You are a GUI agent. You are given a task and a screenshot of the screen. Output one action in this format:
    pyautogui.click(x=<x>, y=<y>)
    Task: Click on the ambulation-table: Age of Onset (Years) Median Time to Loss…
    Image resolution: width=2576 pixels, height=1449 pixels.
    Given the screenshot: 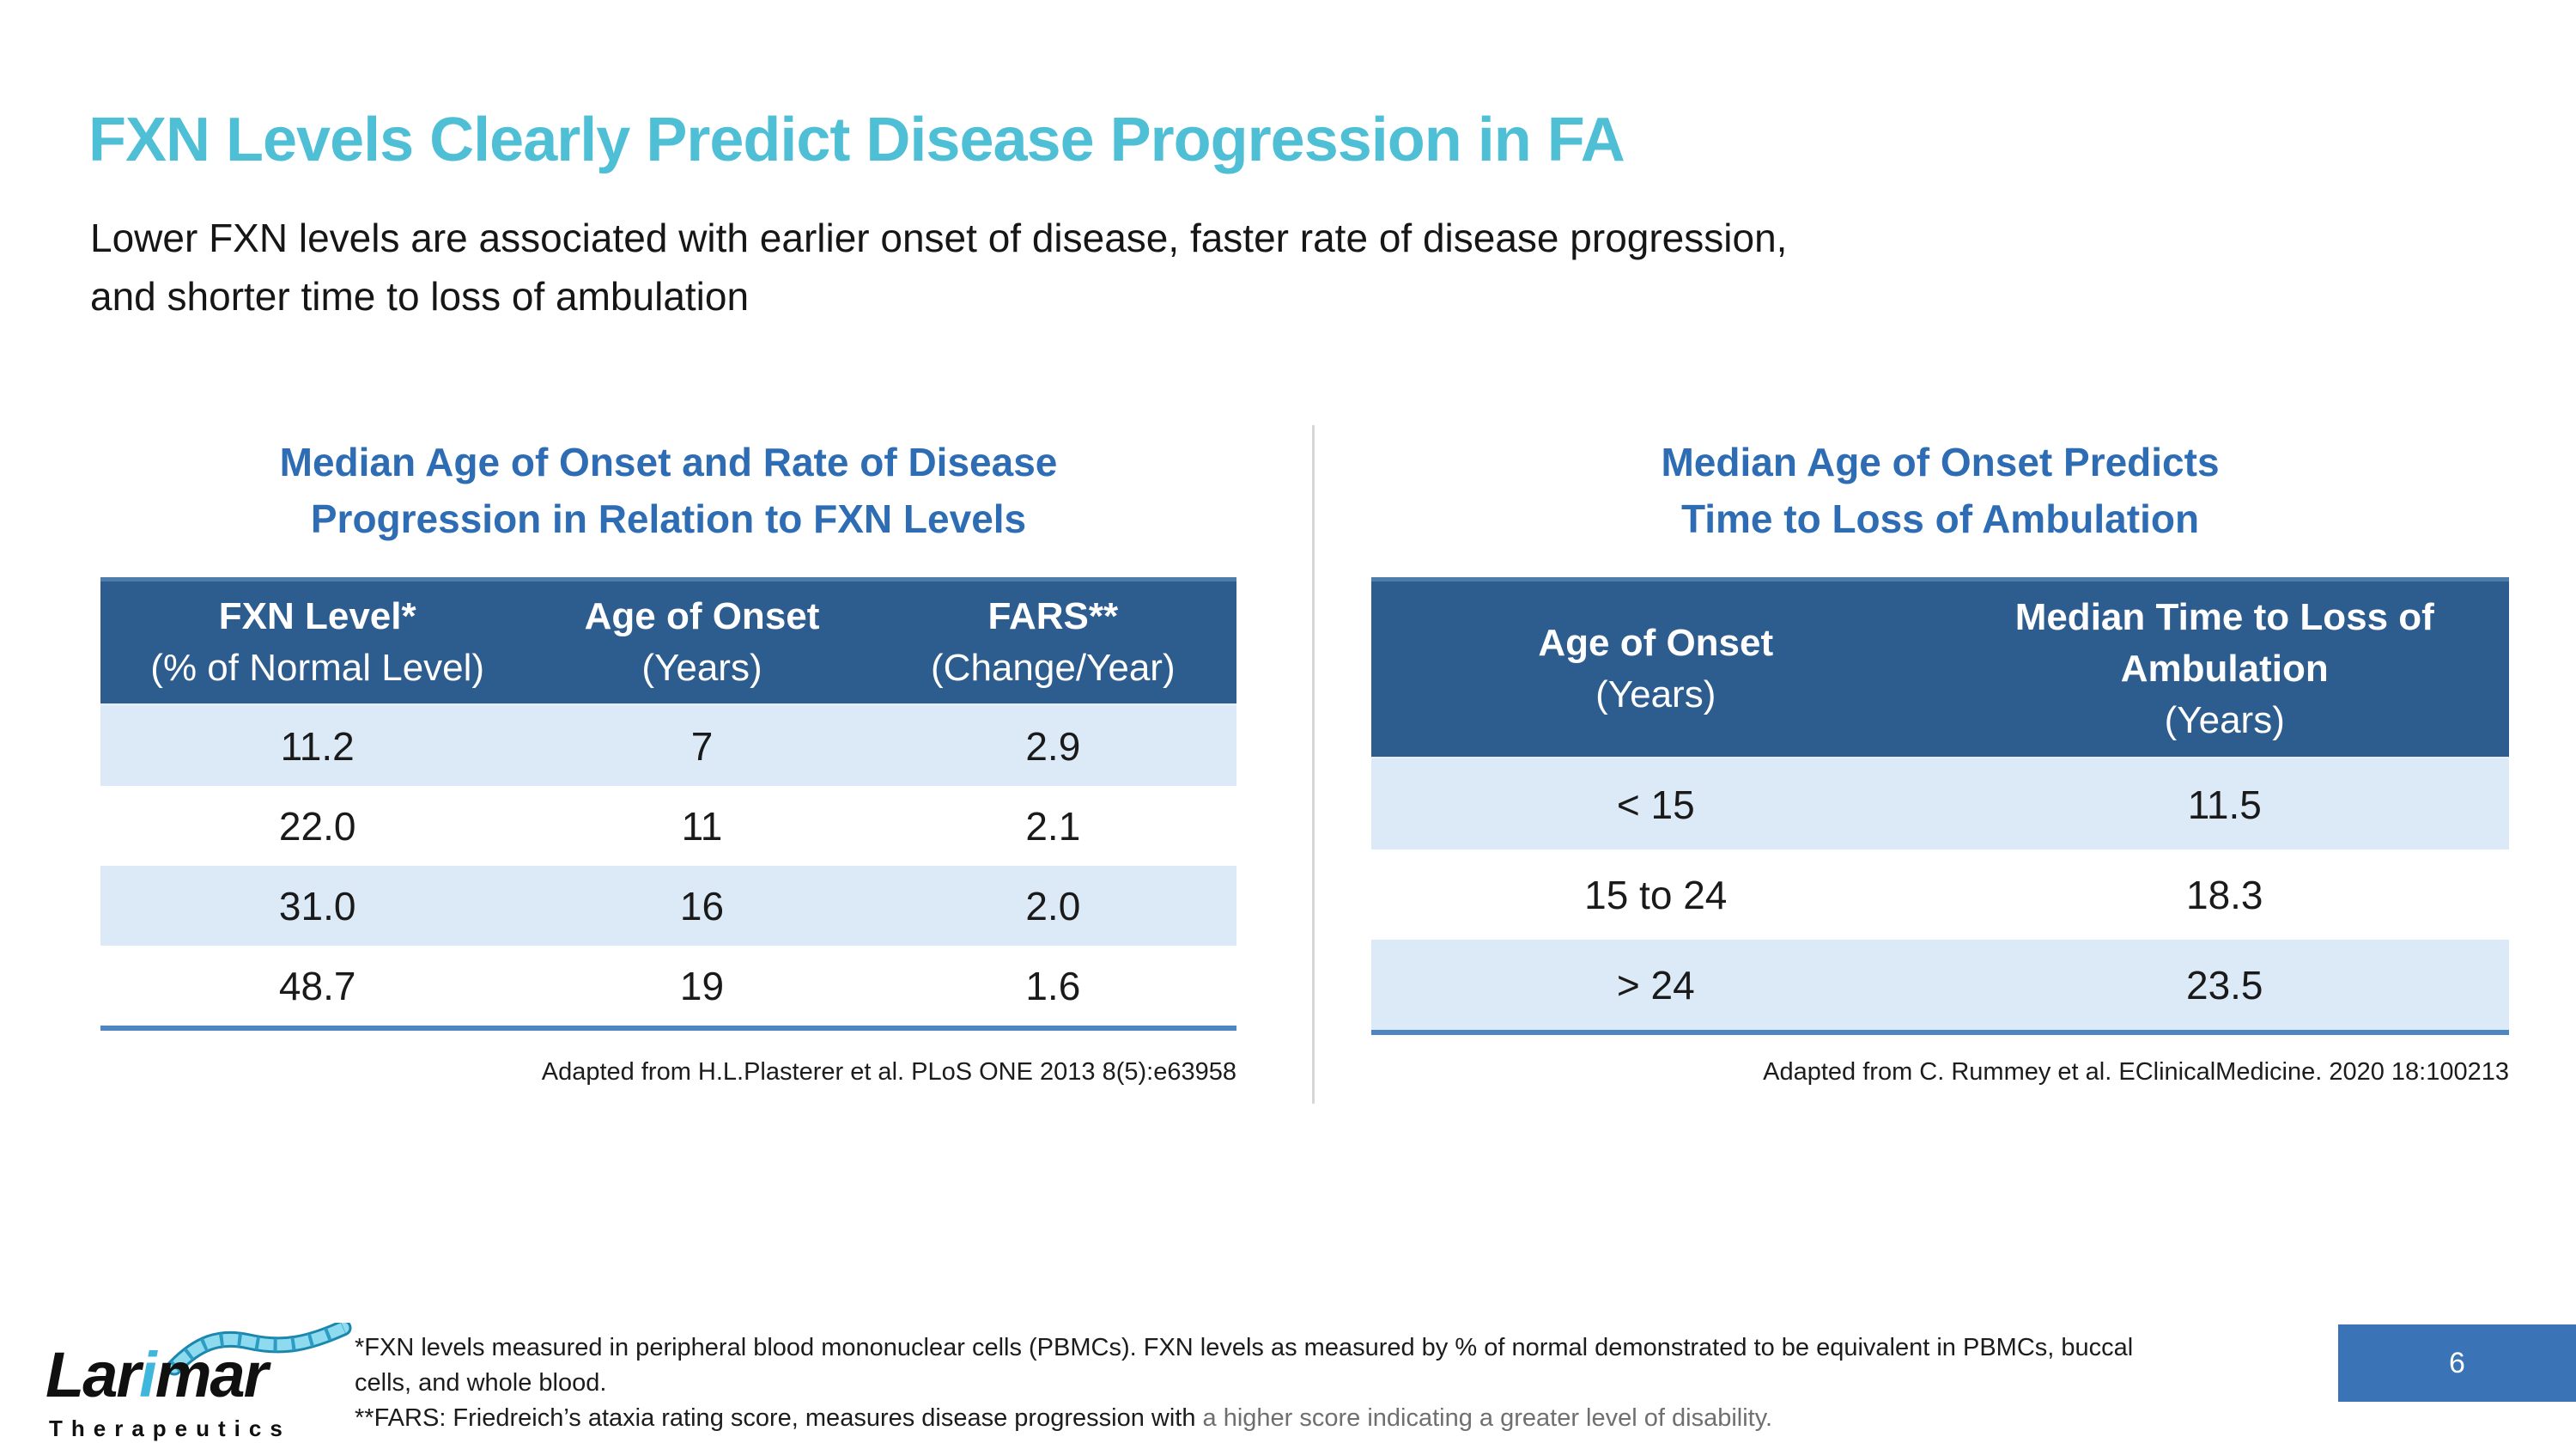 What is the action you would take?
    pyautogui.click(x=1940, y=806)
    